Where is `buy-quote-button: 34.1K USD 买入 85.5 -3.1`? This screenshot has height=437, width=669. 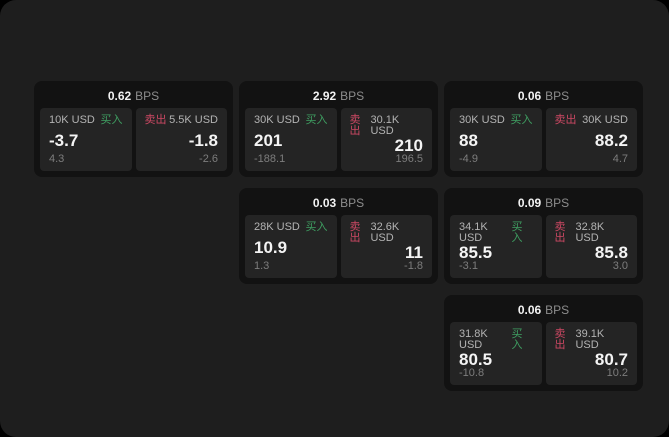 buy-quote-button: 34.1K USD 买入 85.5 -3.1 is located at coordinates (496, 246).